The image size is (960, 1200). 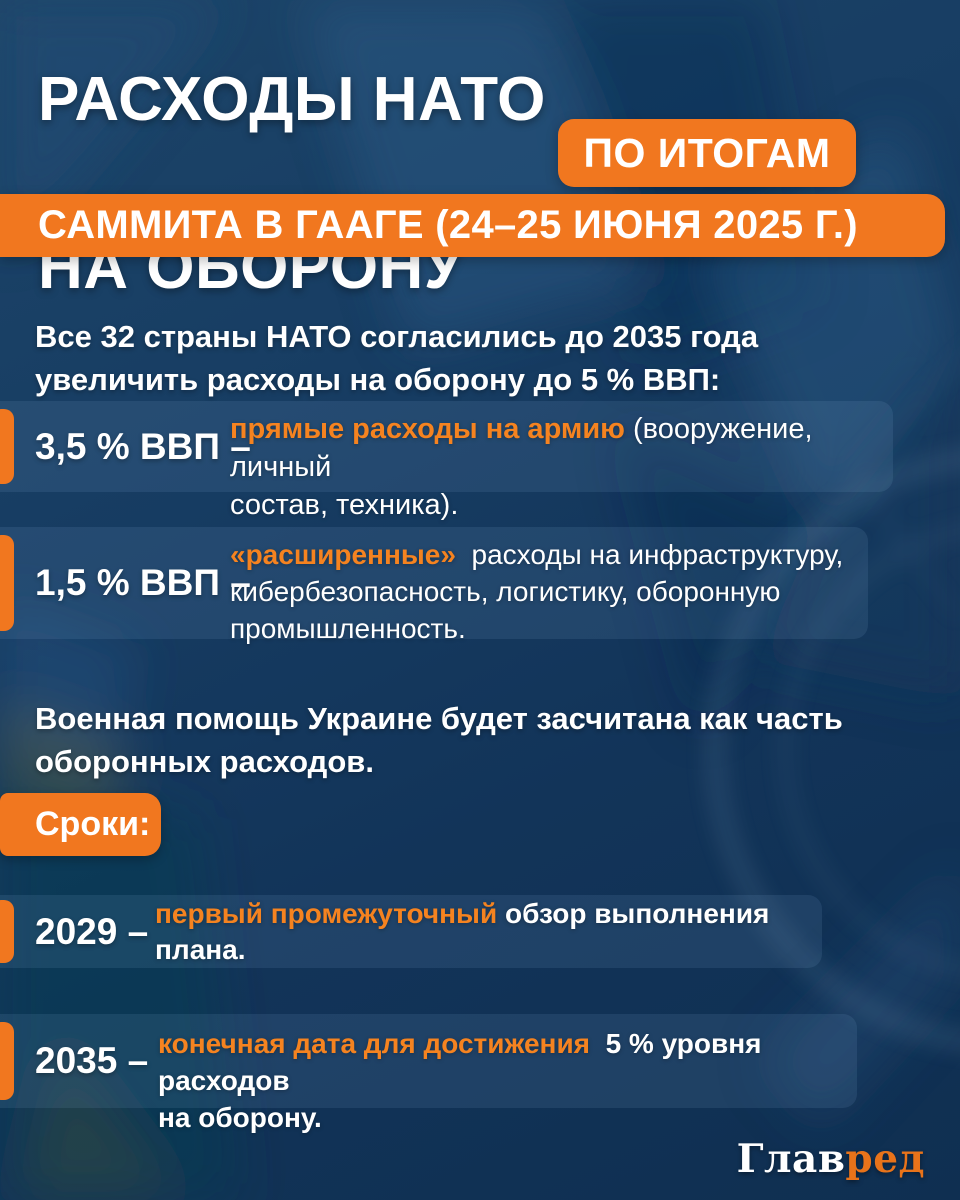 I want to click on timeline-row-2035-year: 2035 –, so click(x=92, y=1060).